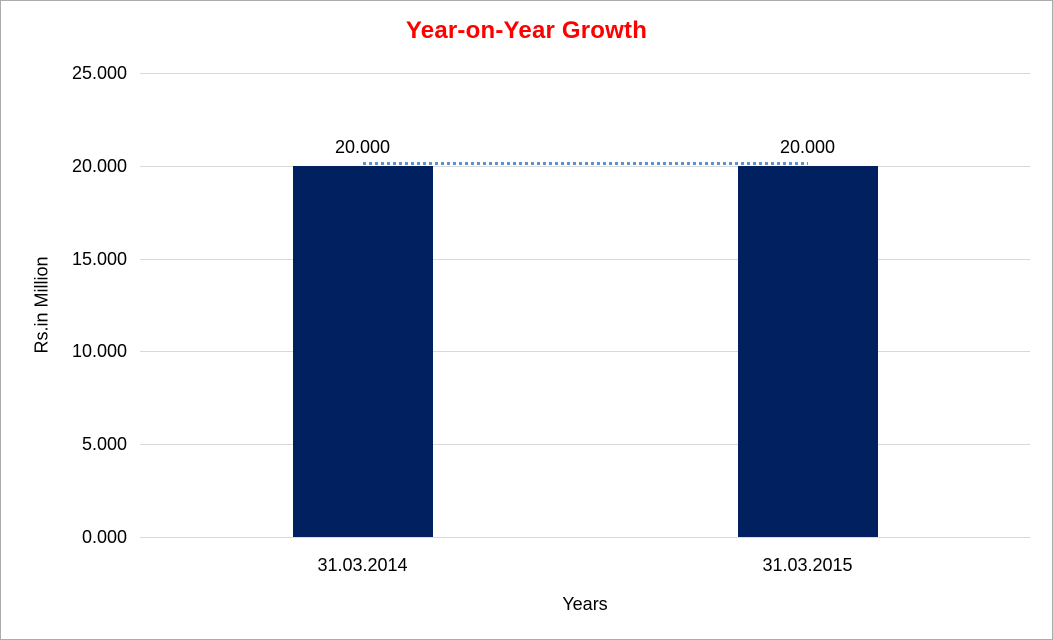  I want to click on y-tick-label: 10.000, so click(99, 351).